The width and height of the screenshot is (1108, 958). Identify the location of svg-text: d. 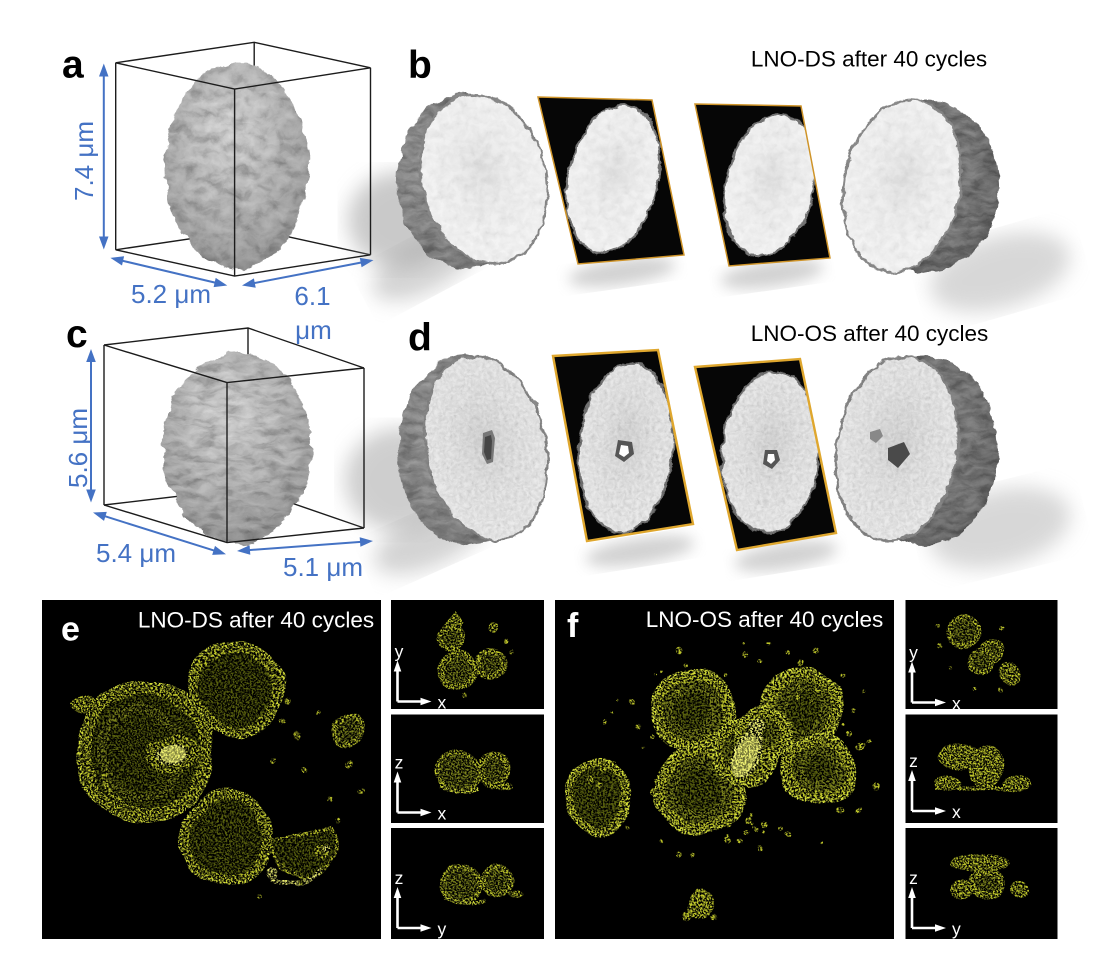
(420, 338).